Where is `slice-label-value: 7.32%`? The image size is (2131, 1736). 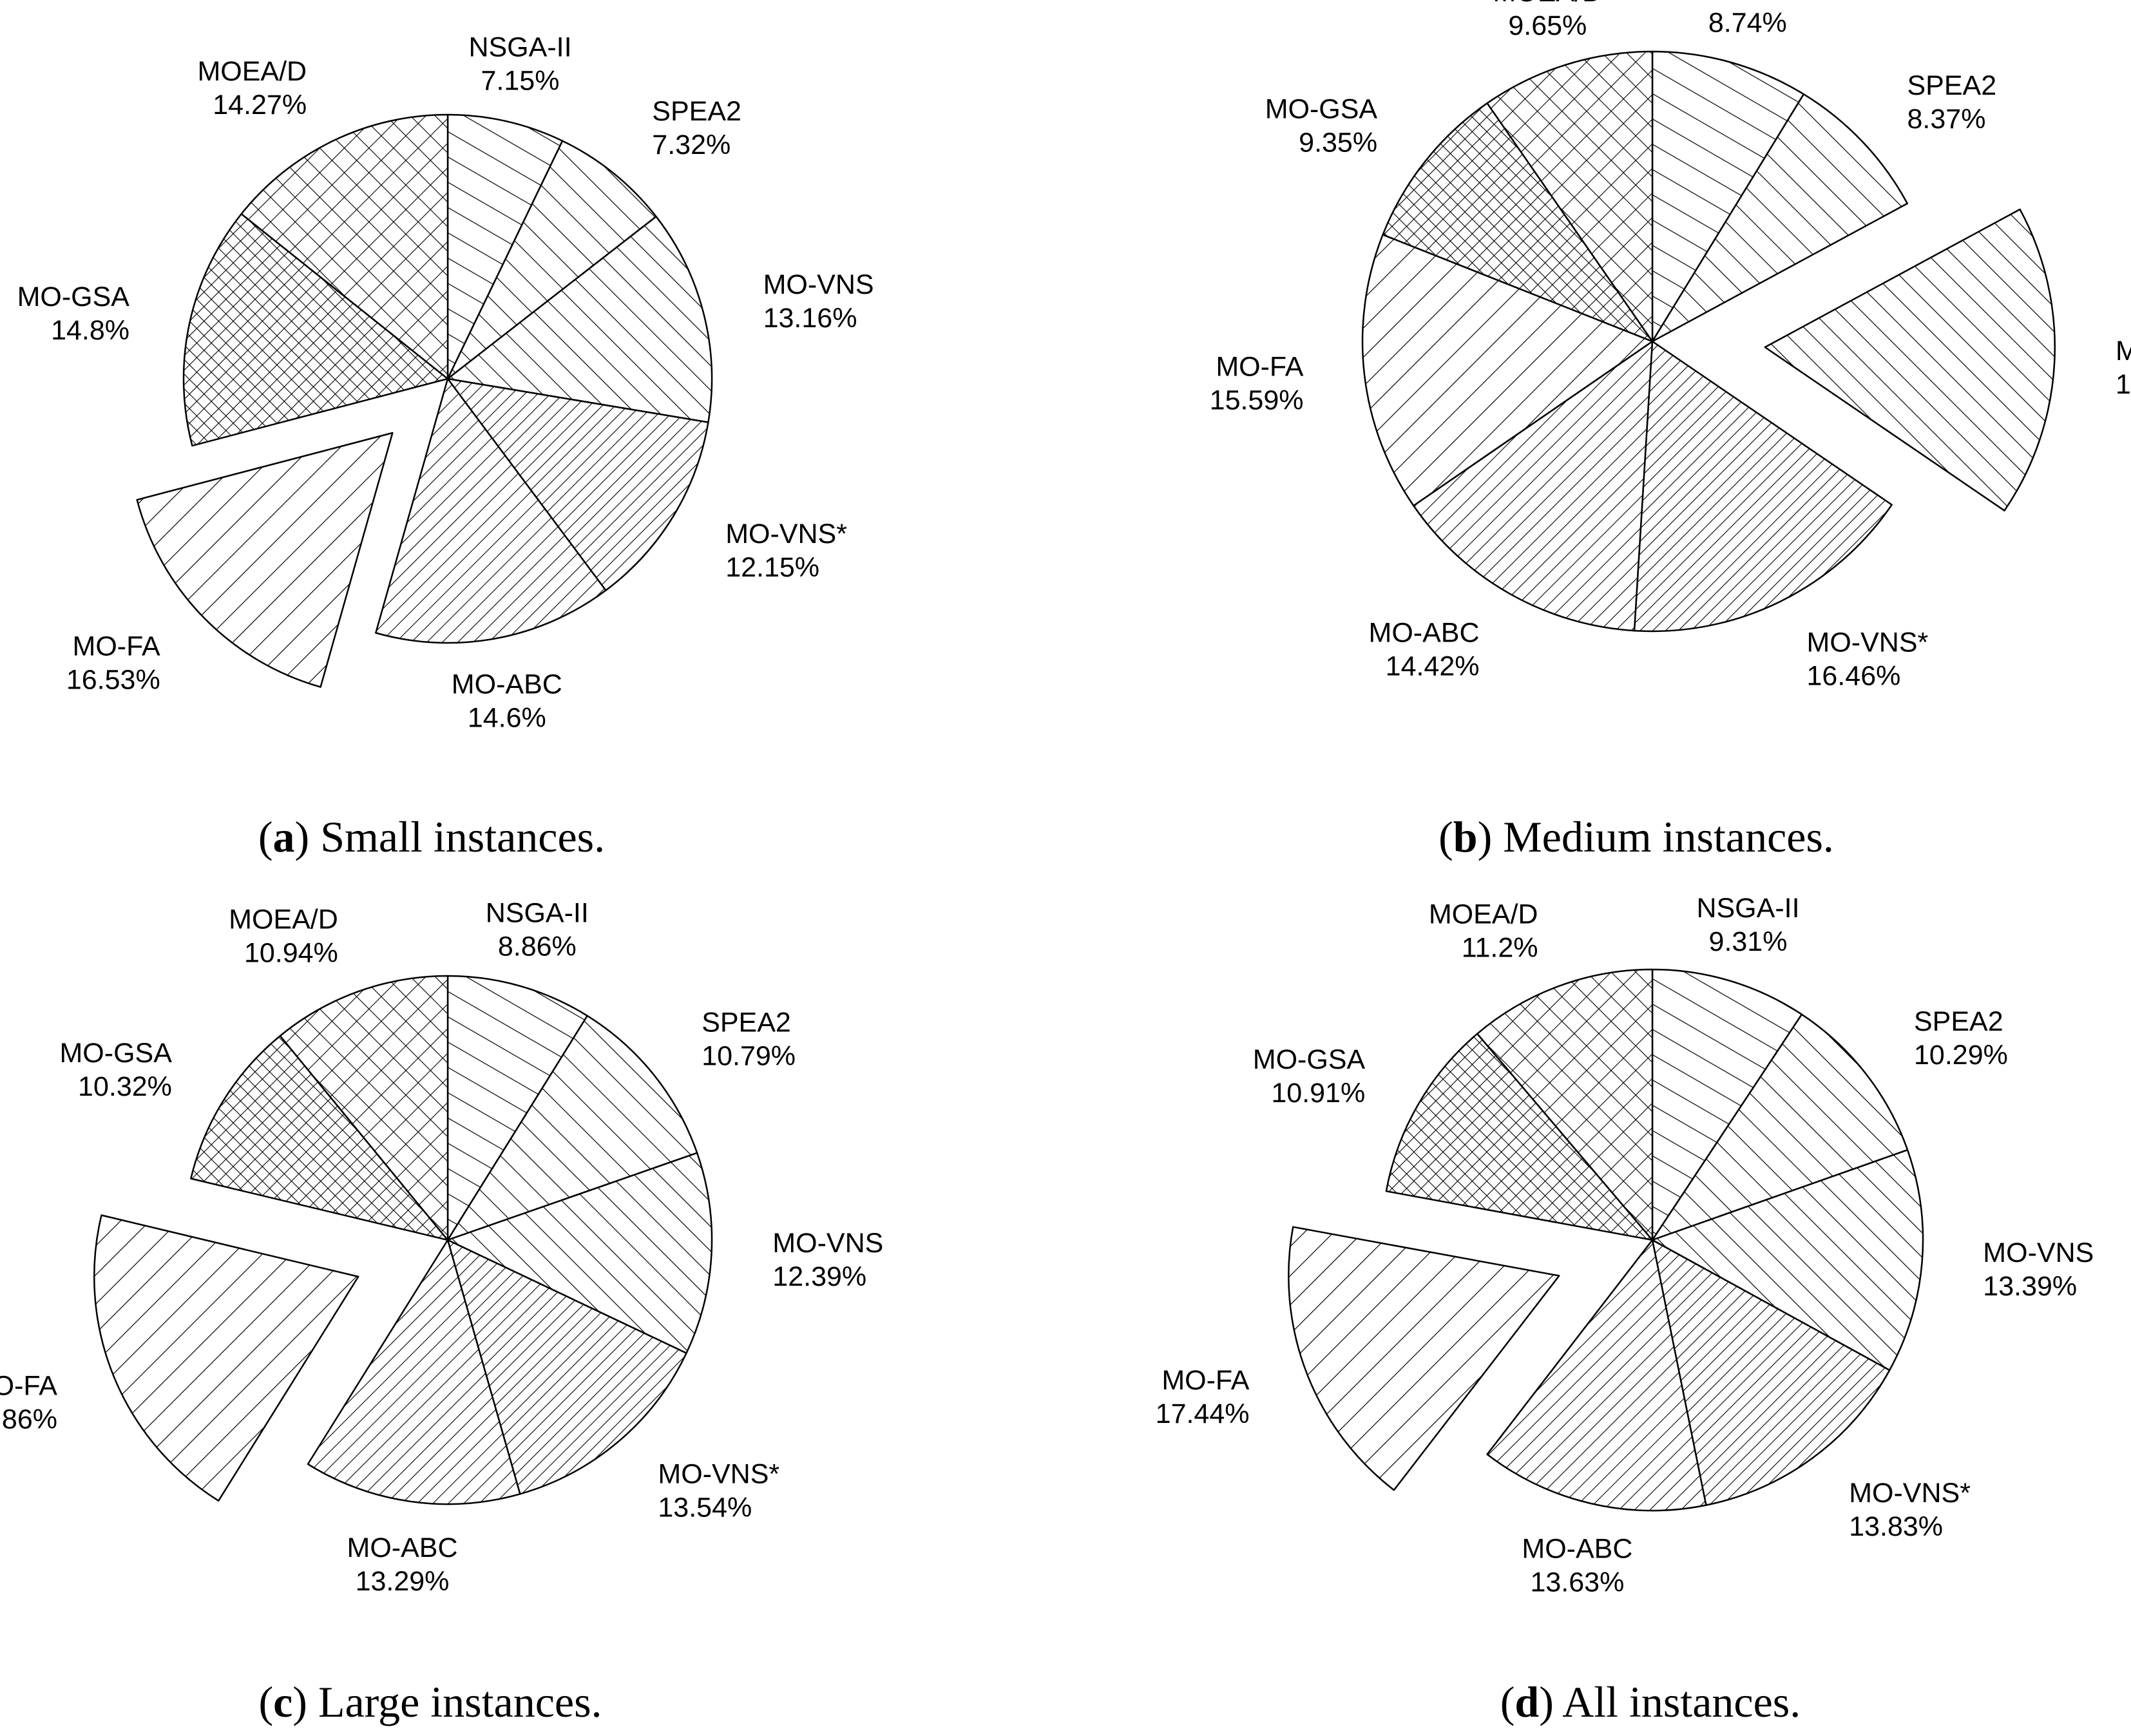 slice-label-value: 7.32% is located at coordinates (691, 144).